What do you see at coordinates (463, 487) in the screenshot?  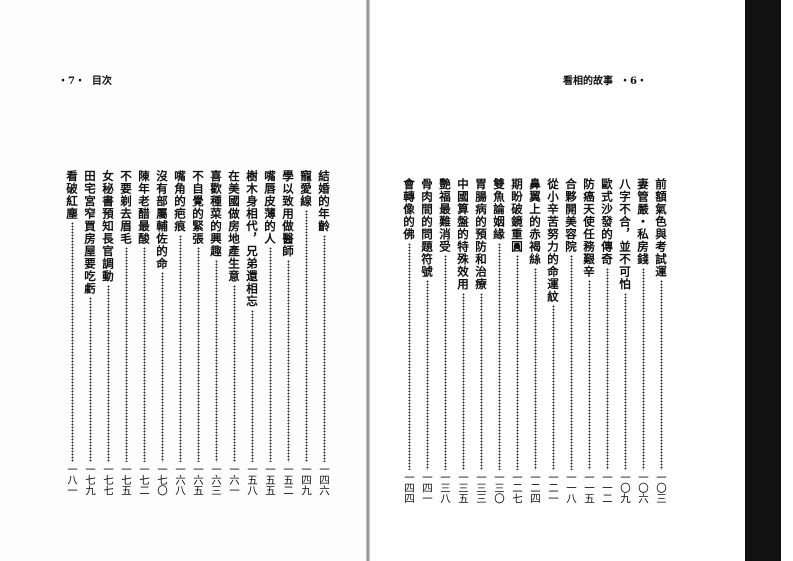 I see `entry-page-number: 一三五` at bounding box center [463, 487].